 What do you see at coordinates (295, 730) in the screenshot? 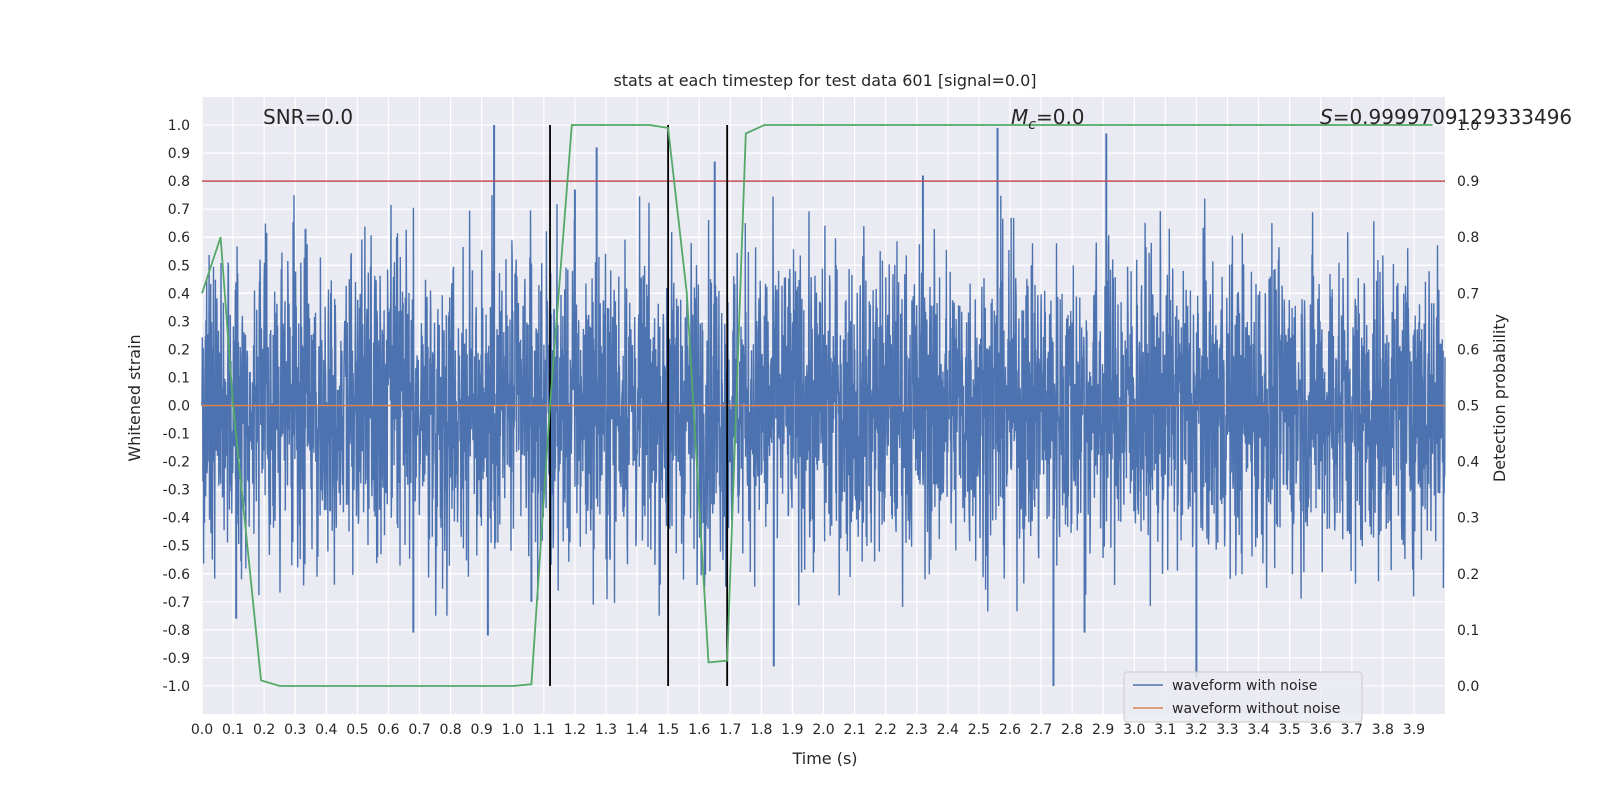
I see `x-tick-label: 0.3` at bounding box center [295, 730].